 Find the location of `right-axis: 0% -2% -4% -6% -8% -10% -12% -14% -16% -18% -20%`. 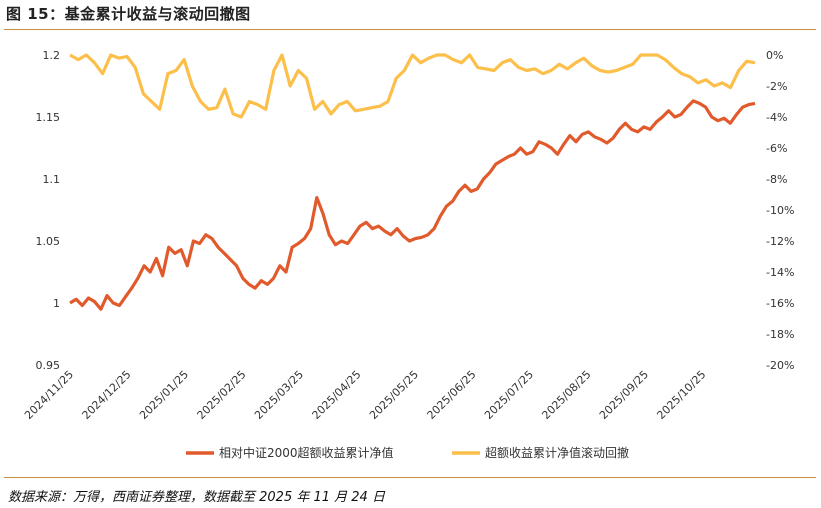

right-axis: 0% -2% -4% -6% -8% -10% -12% -14% -16% -18% -20% is located at coordinates (780, 210).